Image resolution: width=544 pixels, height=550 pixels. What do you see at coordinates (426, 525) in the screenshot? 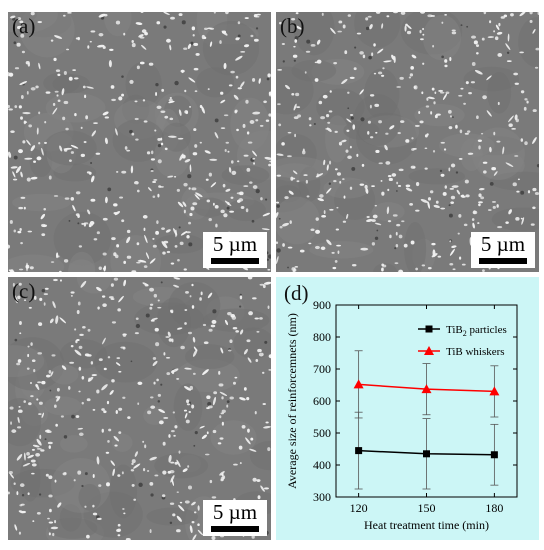
I see `x-axis-label: Heat treatment time (min)` at bounding box center [426, 525].